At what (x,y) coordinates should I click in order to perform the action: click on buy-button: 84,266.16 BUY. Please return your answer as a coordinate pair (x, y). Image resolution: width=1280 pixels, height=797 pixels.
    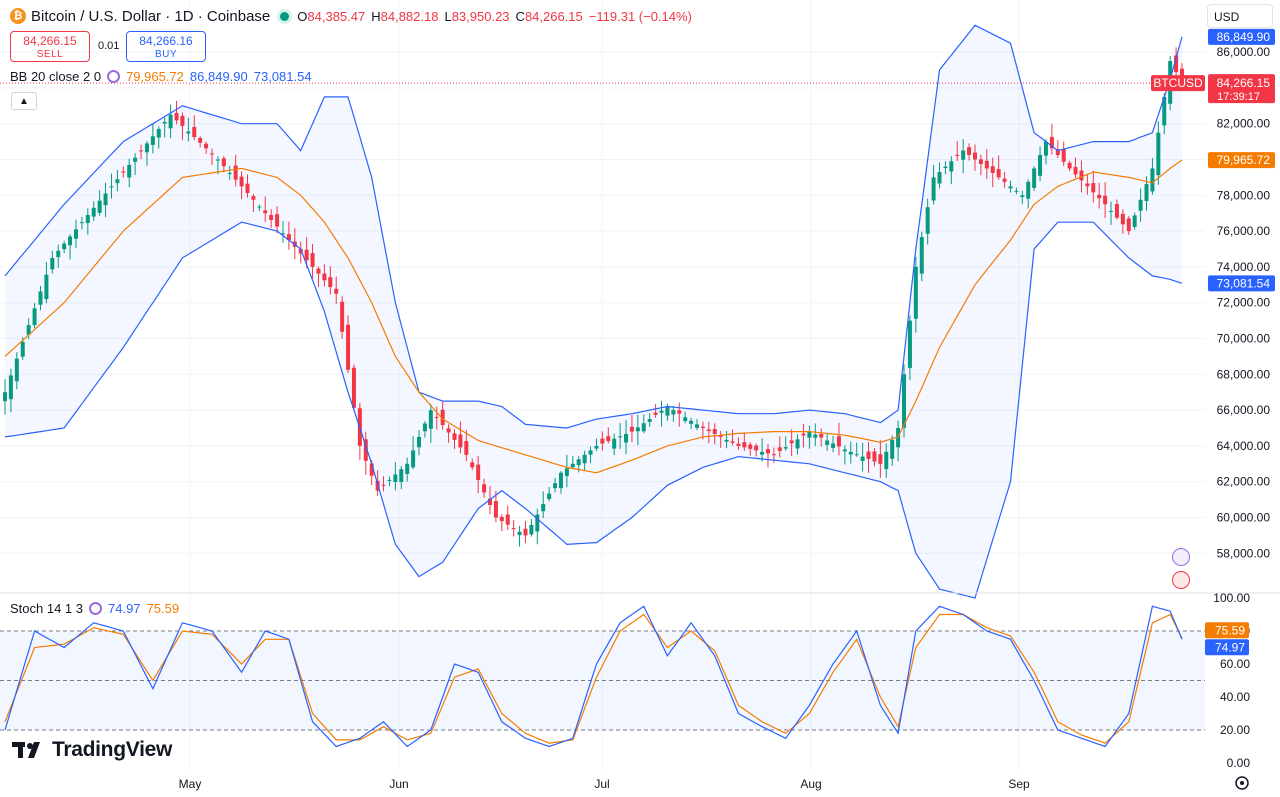
    Looking at the image, I should click on (166, 46).